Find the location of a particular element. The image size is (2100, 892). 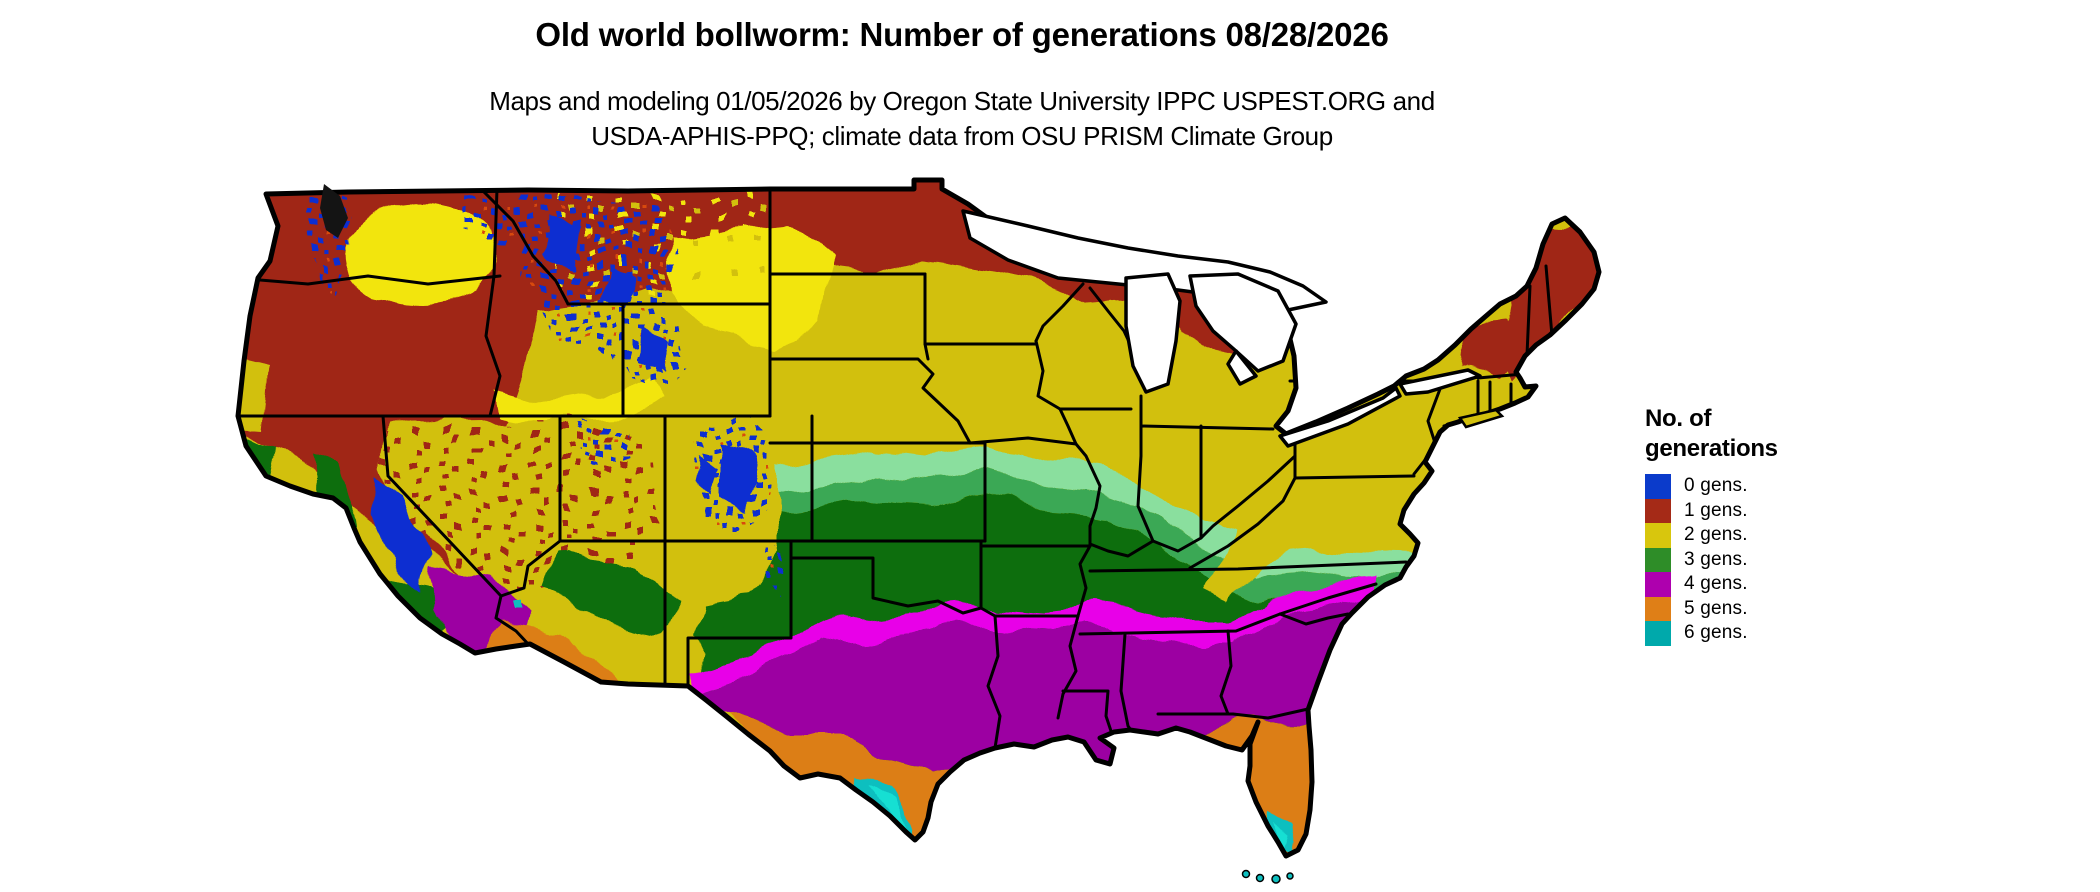

zone-1-gens-adirondacks is located at coordinates (1488, 348).